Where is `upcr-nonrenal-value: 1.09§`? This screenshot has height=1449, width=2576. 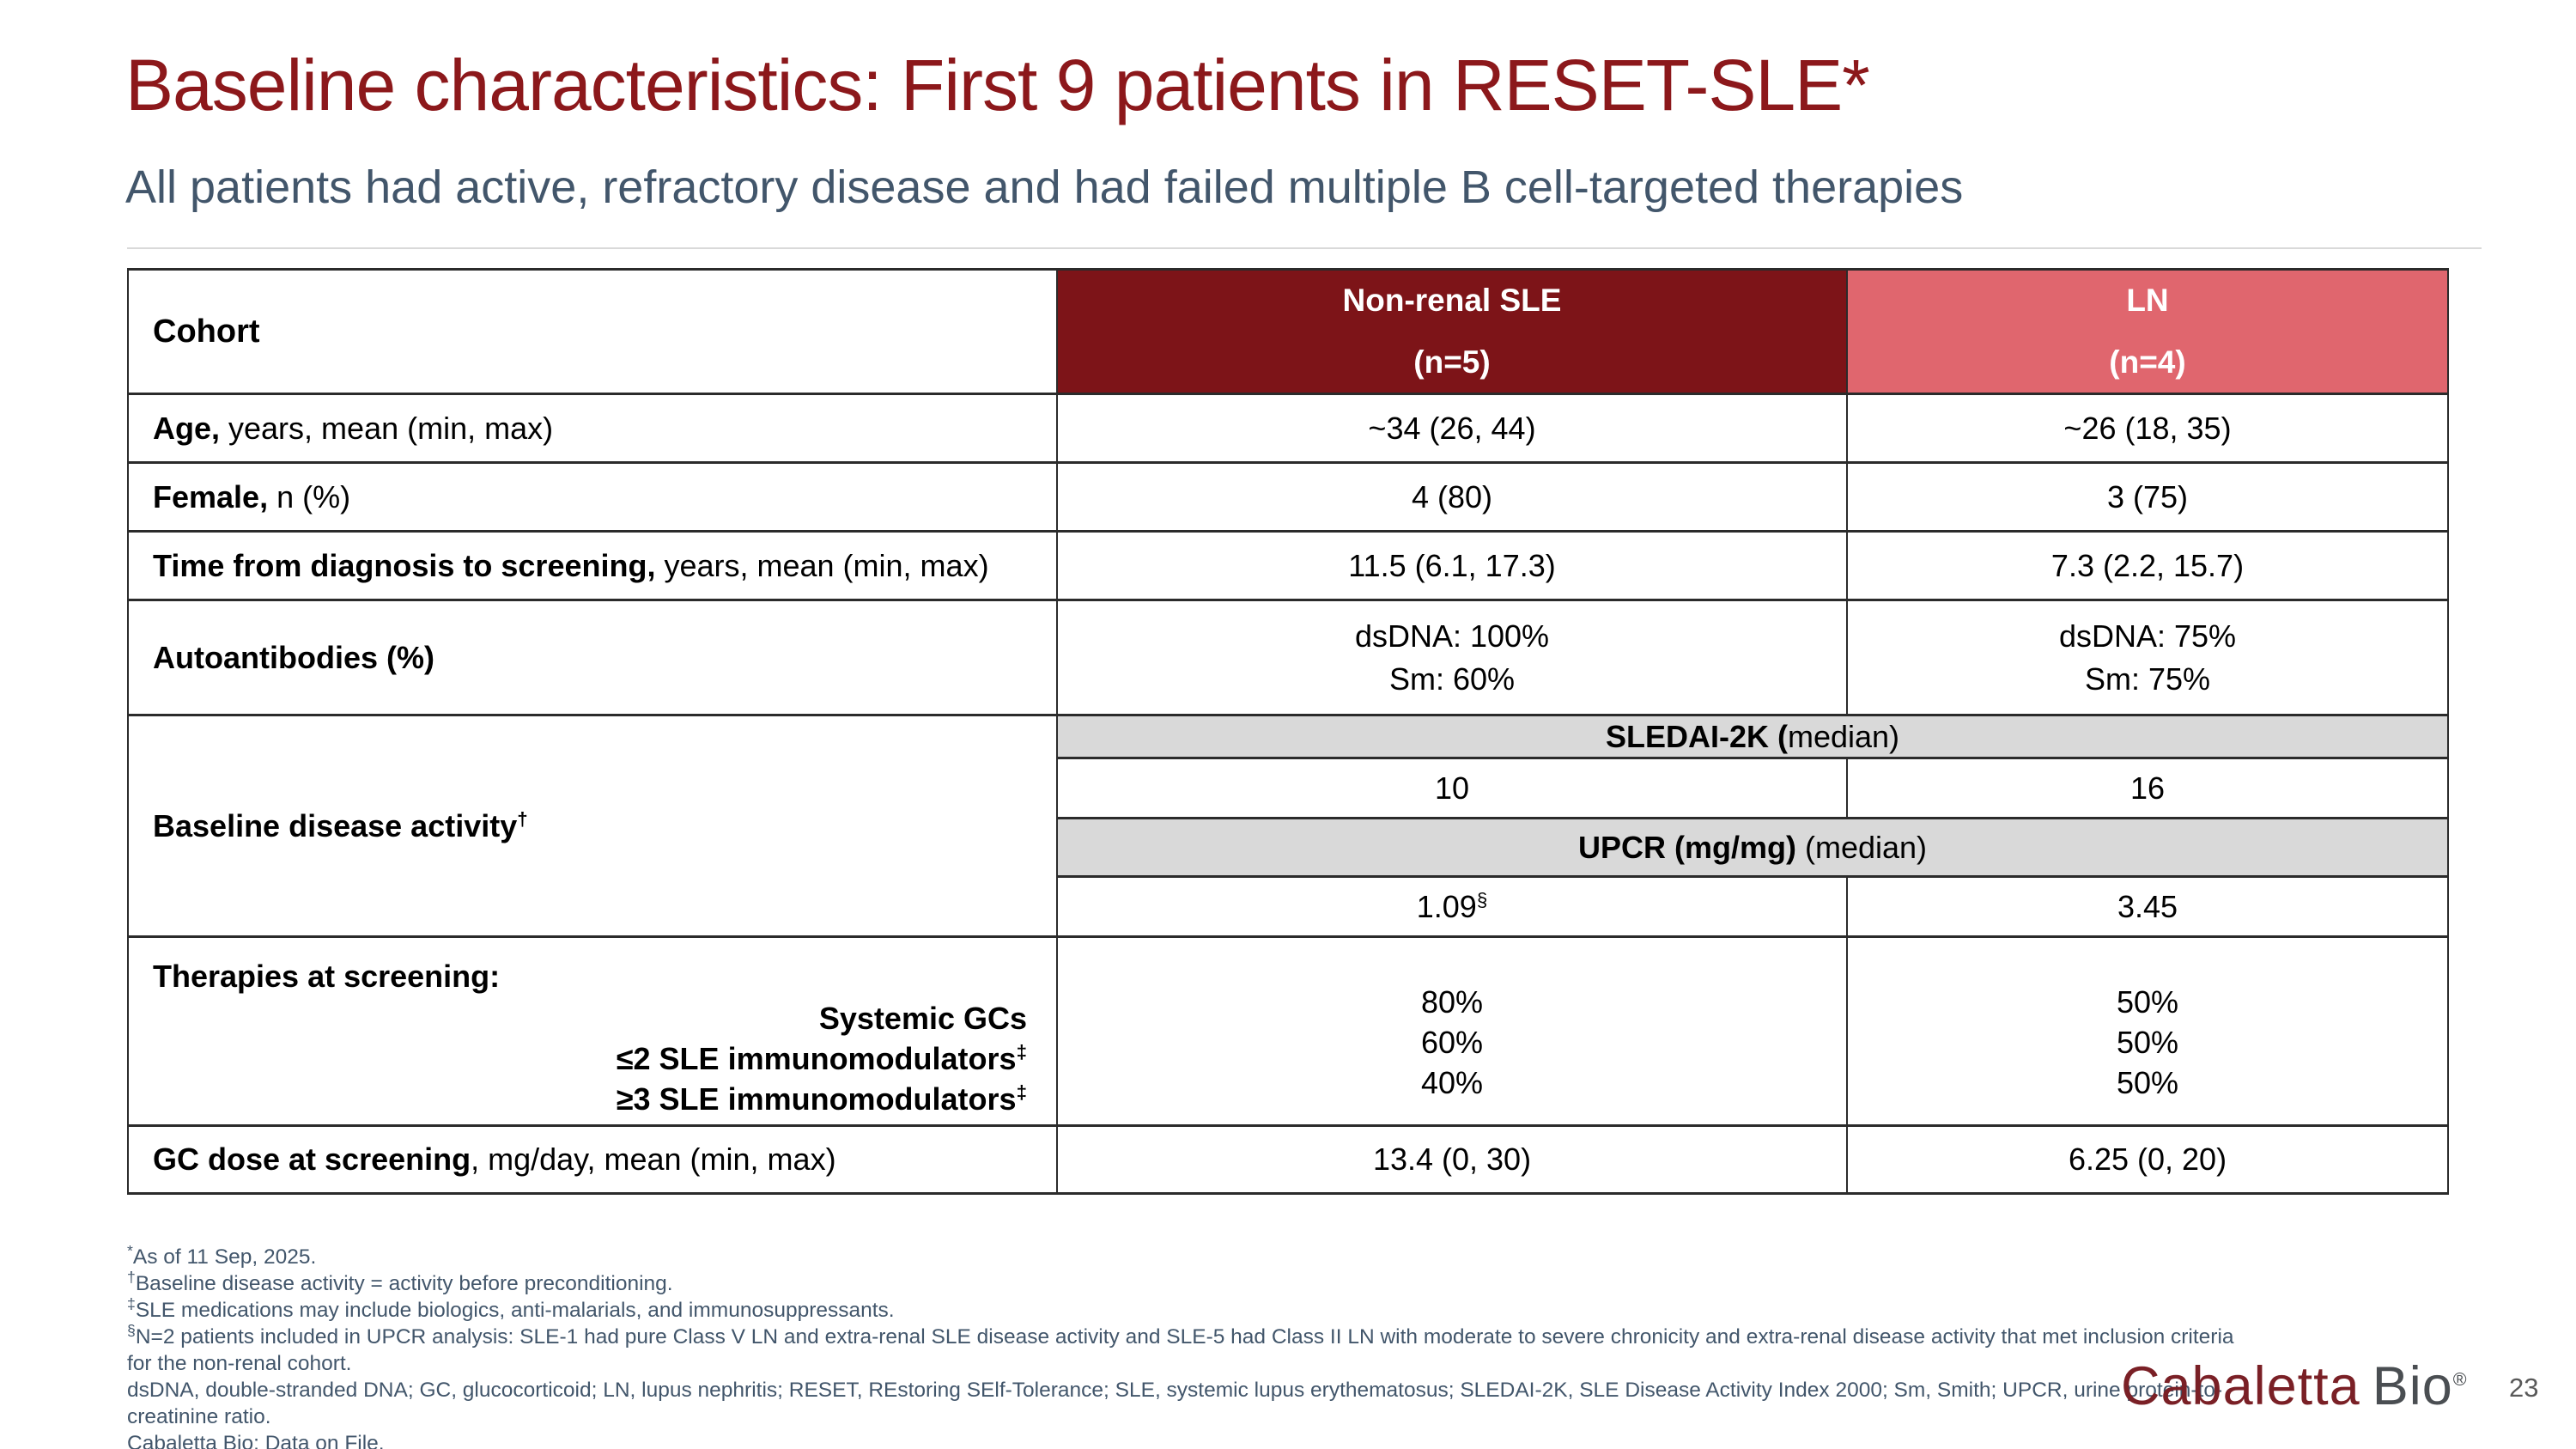 upcr-nonrenal-value: 1.09§ is located at coordinates (1452, 906).